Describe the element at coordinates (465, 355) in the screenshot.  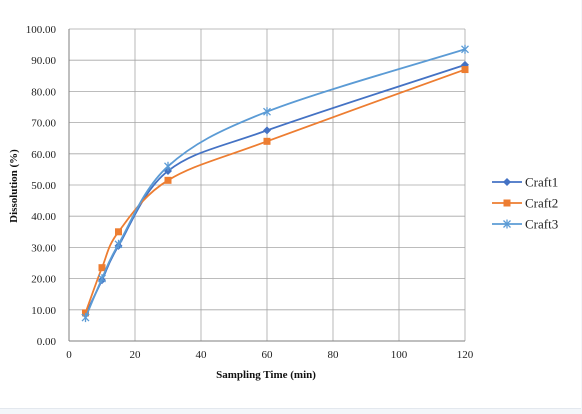
I see `x-tick-label: 120` at that location.